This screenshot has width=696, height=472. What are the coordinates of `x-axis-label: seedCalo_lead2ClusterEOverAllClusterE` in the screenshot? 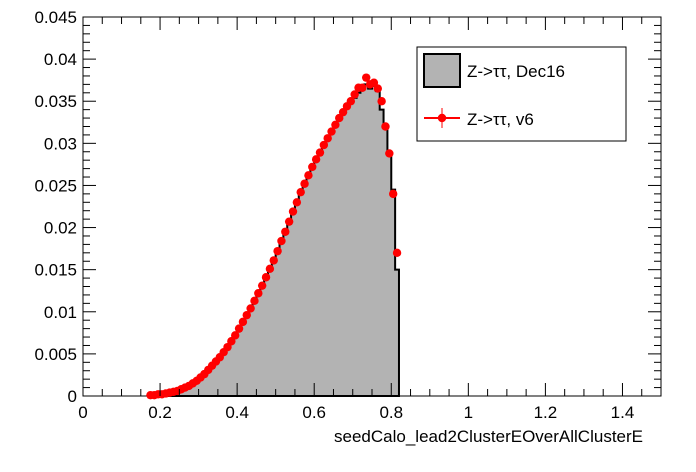 It's located at (488, 436).